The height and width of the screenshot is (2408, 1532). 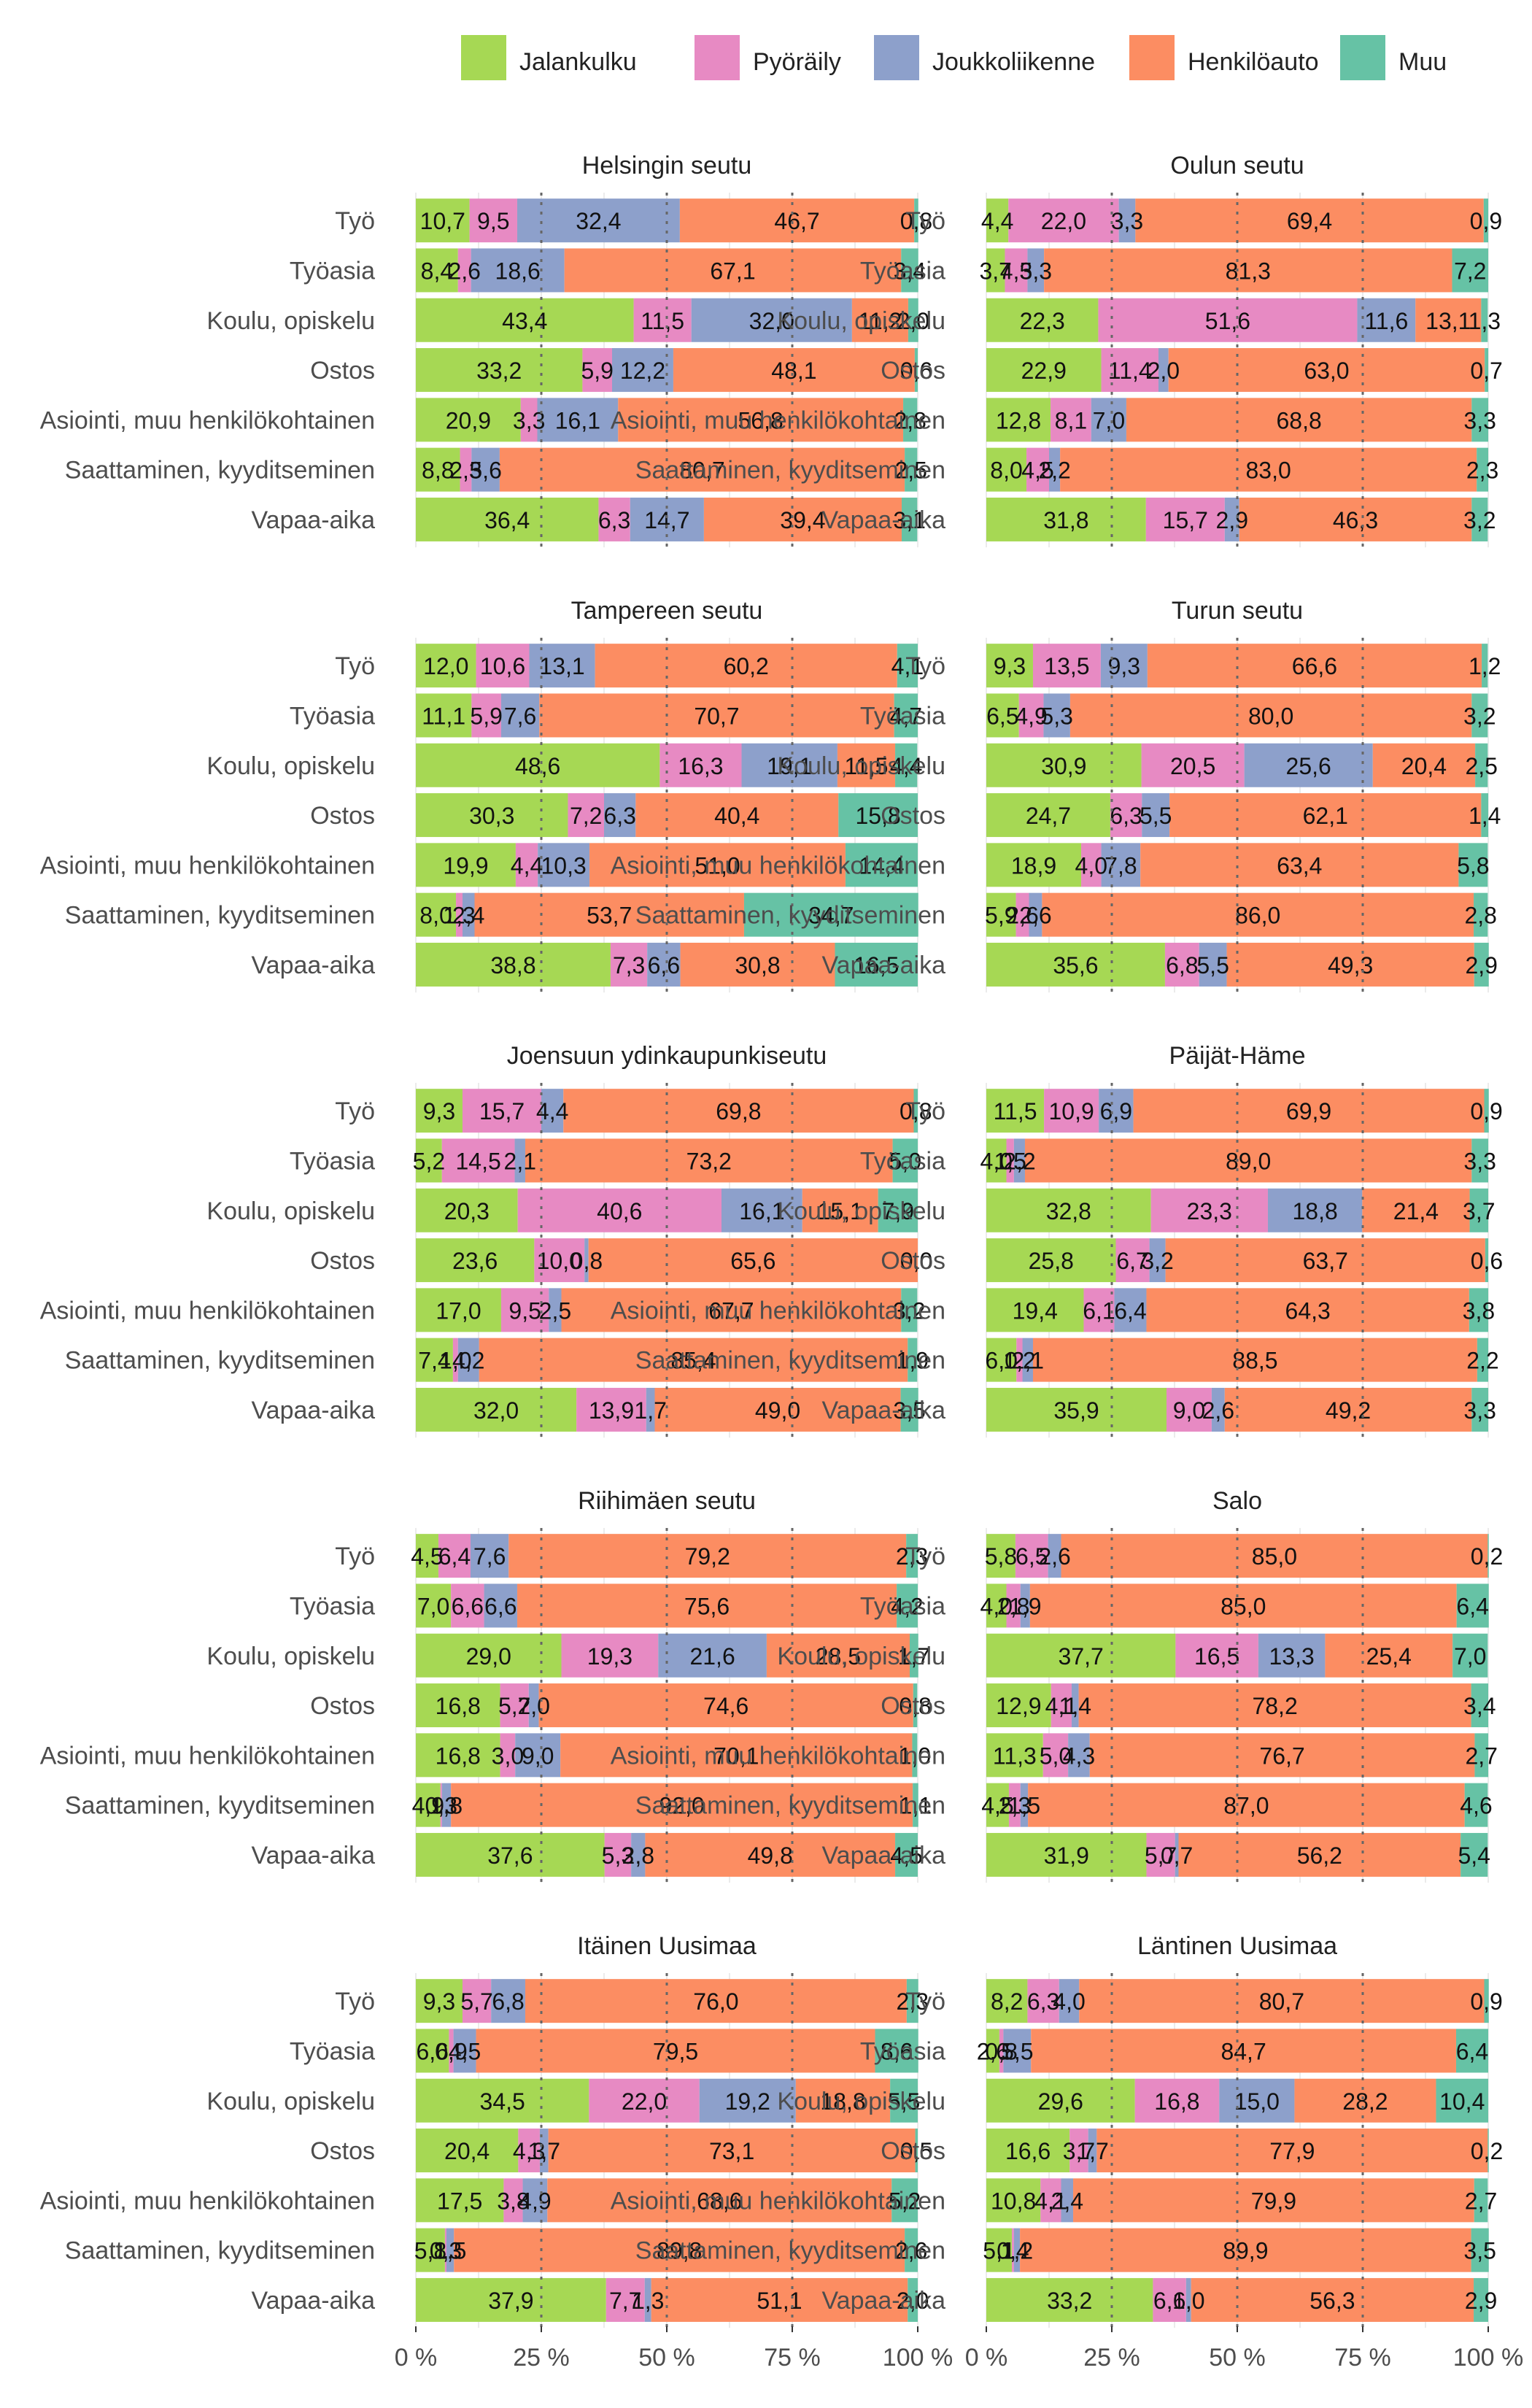 I want to click on data-label: 6,3, so click(x=1126, y=816).